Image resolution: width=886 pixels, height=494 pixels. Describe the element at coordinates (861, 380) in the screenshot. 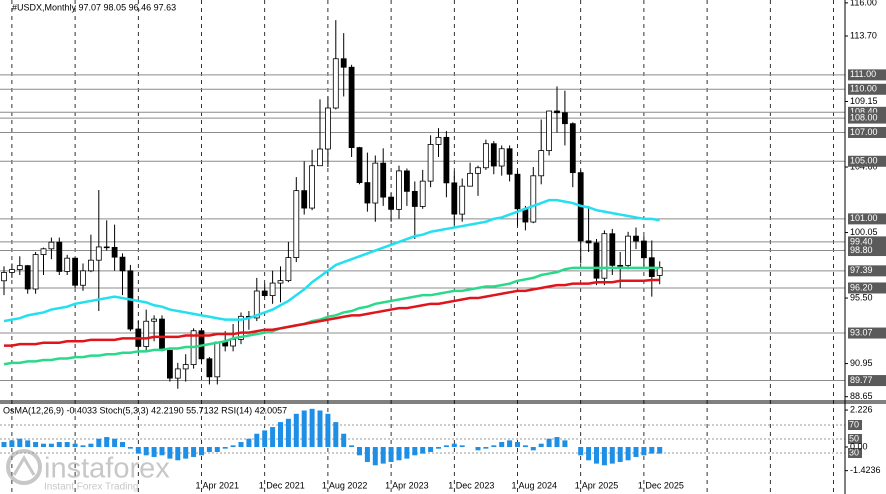

I see `level-label: 89.77` at that location.